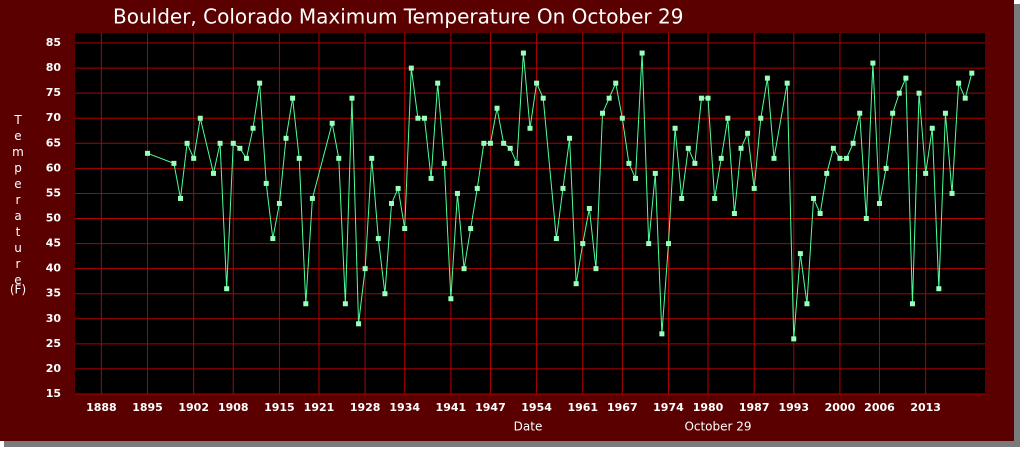  I want to click on y-axis-label: Temperature, so click(18, 201).